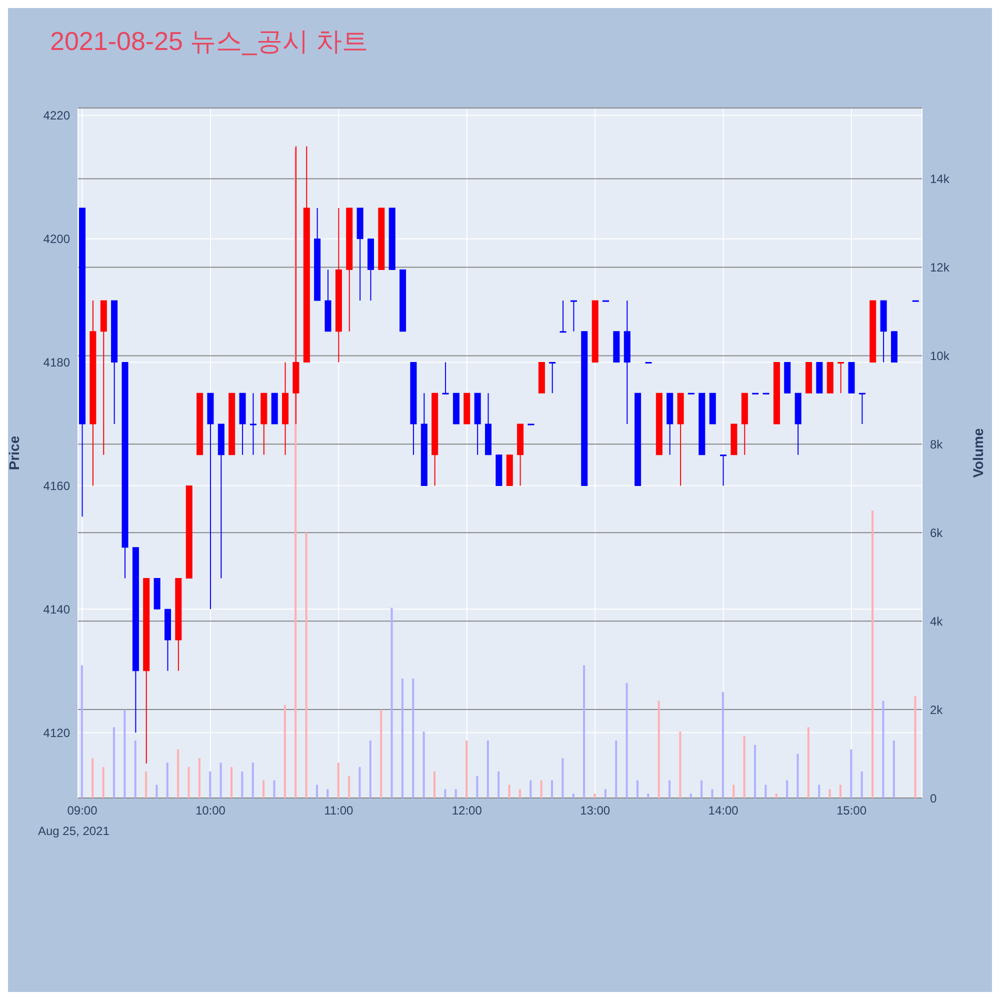  Describe the element at coordinates (937, 533) in the screenshot. I see `y2-tick-label: 6k` at that location.